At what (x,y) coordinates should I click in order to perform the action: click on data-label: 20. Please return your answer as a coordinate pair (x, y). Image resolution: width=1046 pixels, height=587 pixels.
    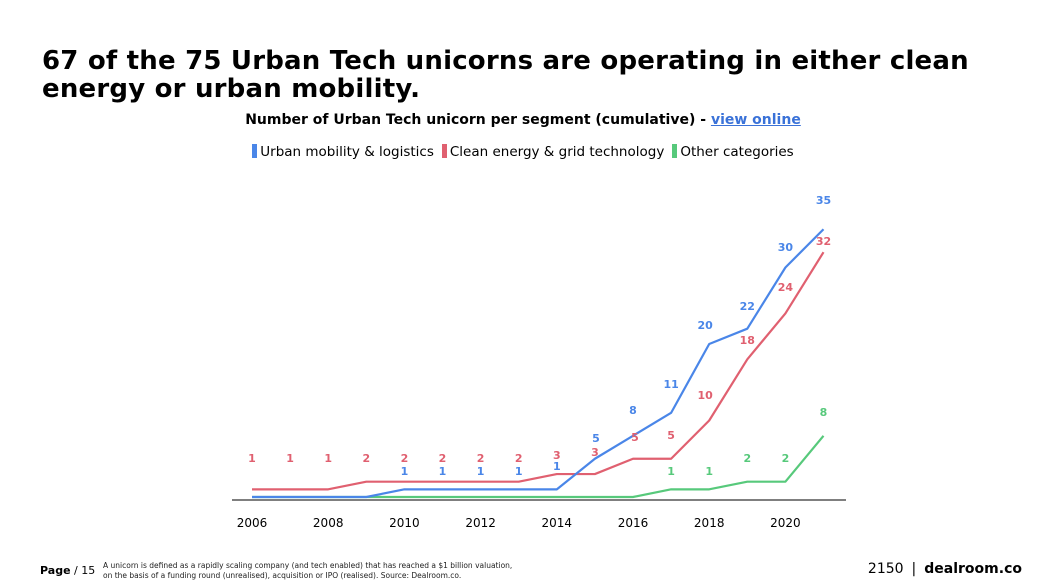
    Looking at the image, I should click on (706, 325).